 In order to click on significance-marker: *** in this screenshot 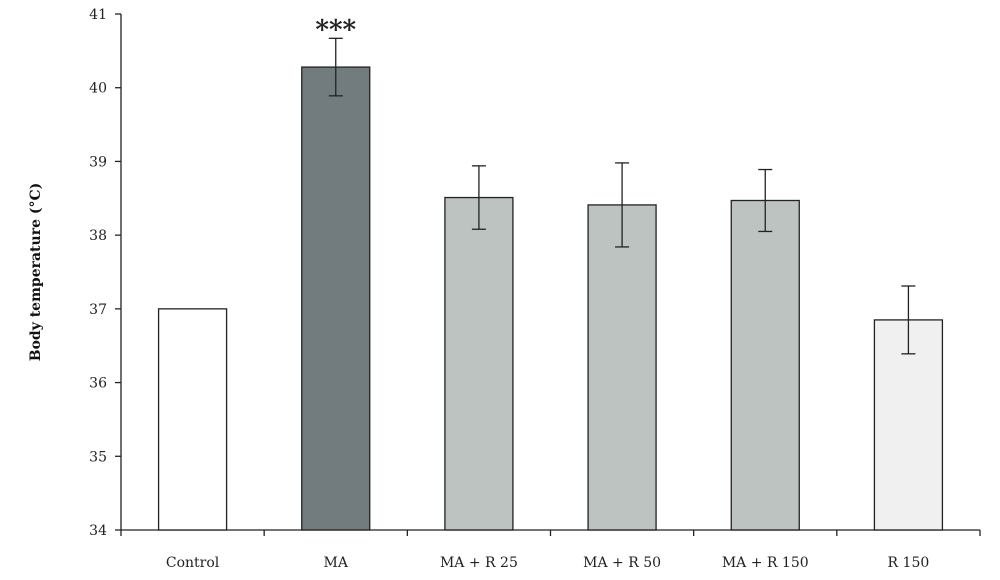, I will do `click(335, 30)`.